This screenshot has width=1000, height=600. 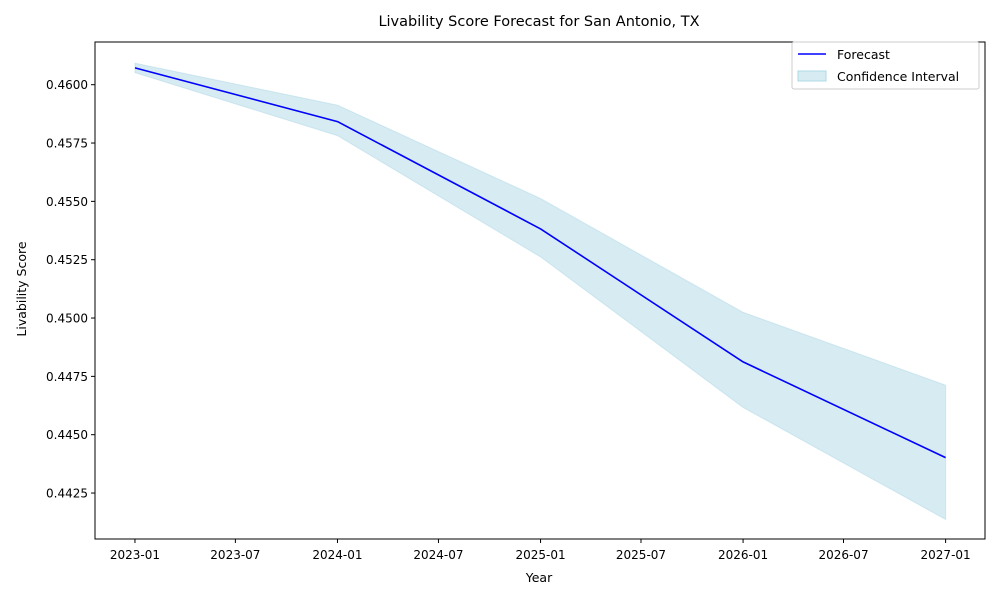 What do you see at coordinates (67, 85) in the screenshot?
I see `y-tick-label: 0.4600` at bounding box center [67, 85].